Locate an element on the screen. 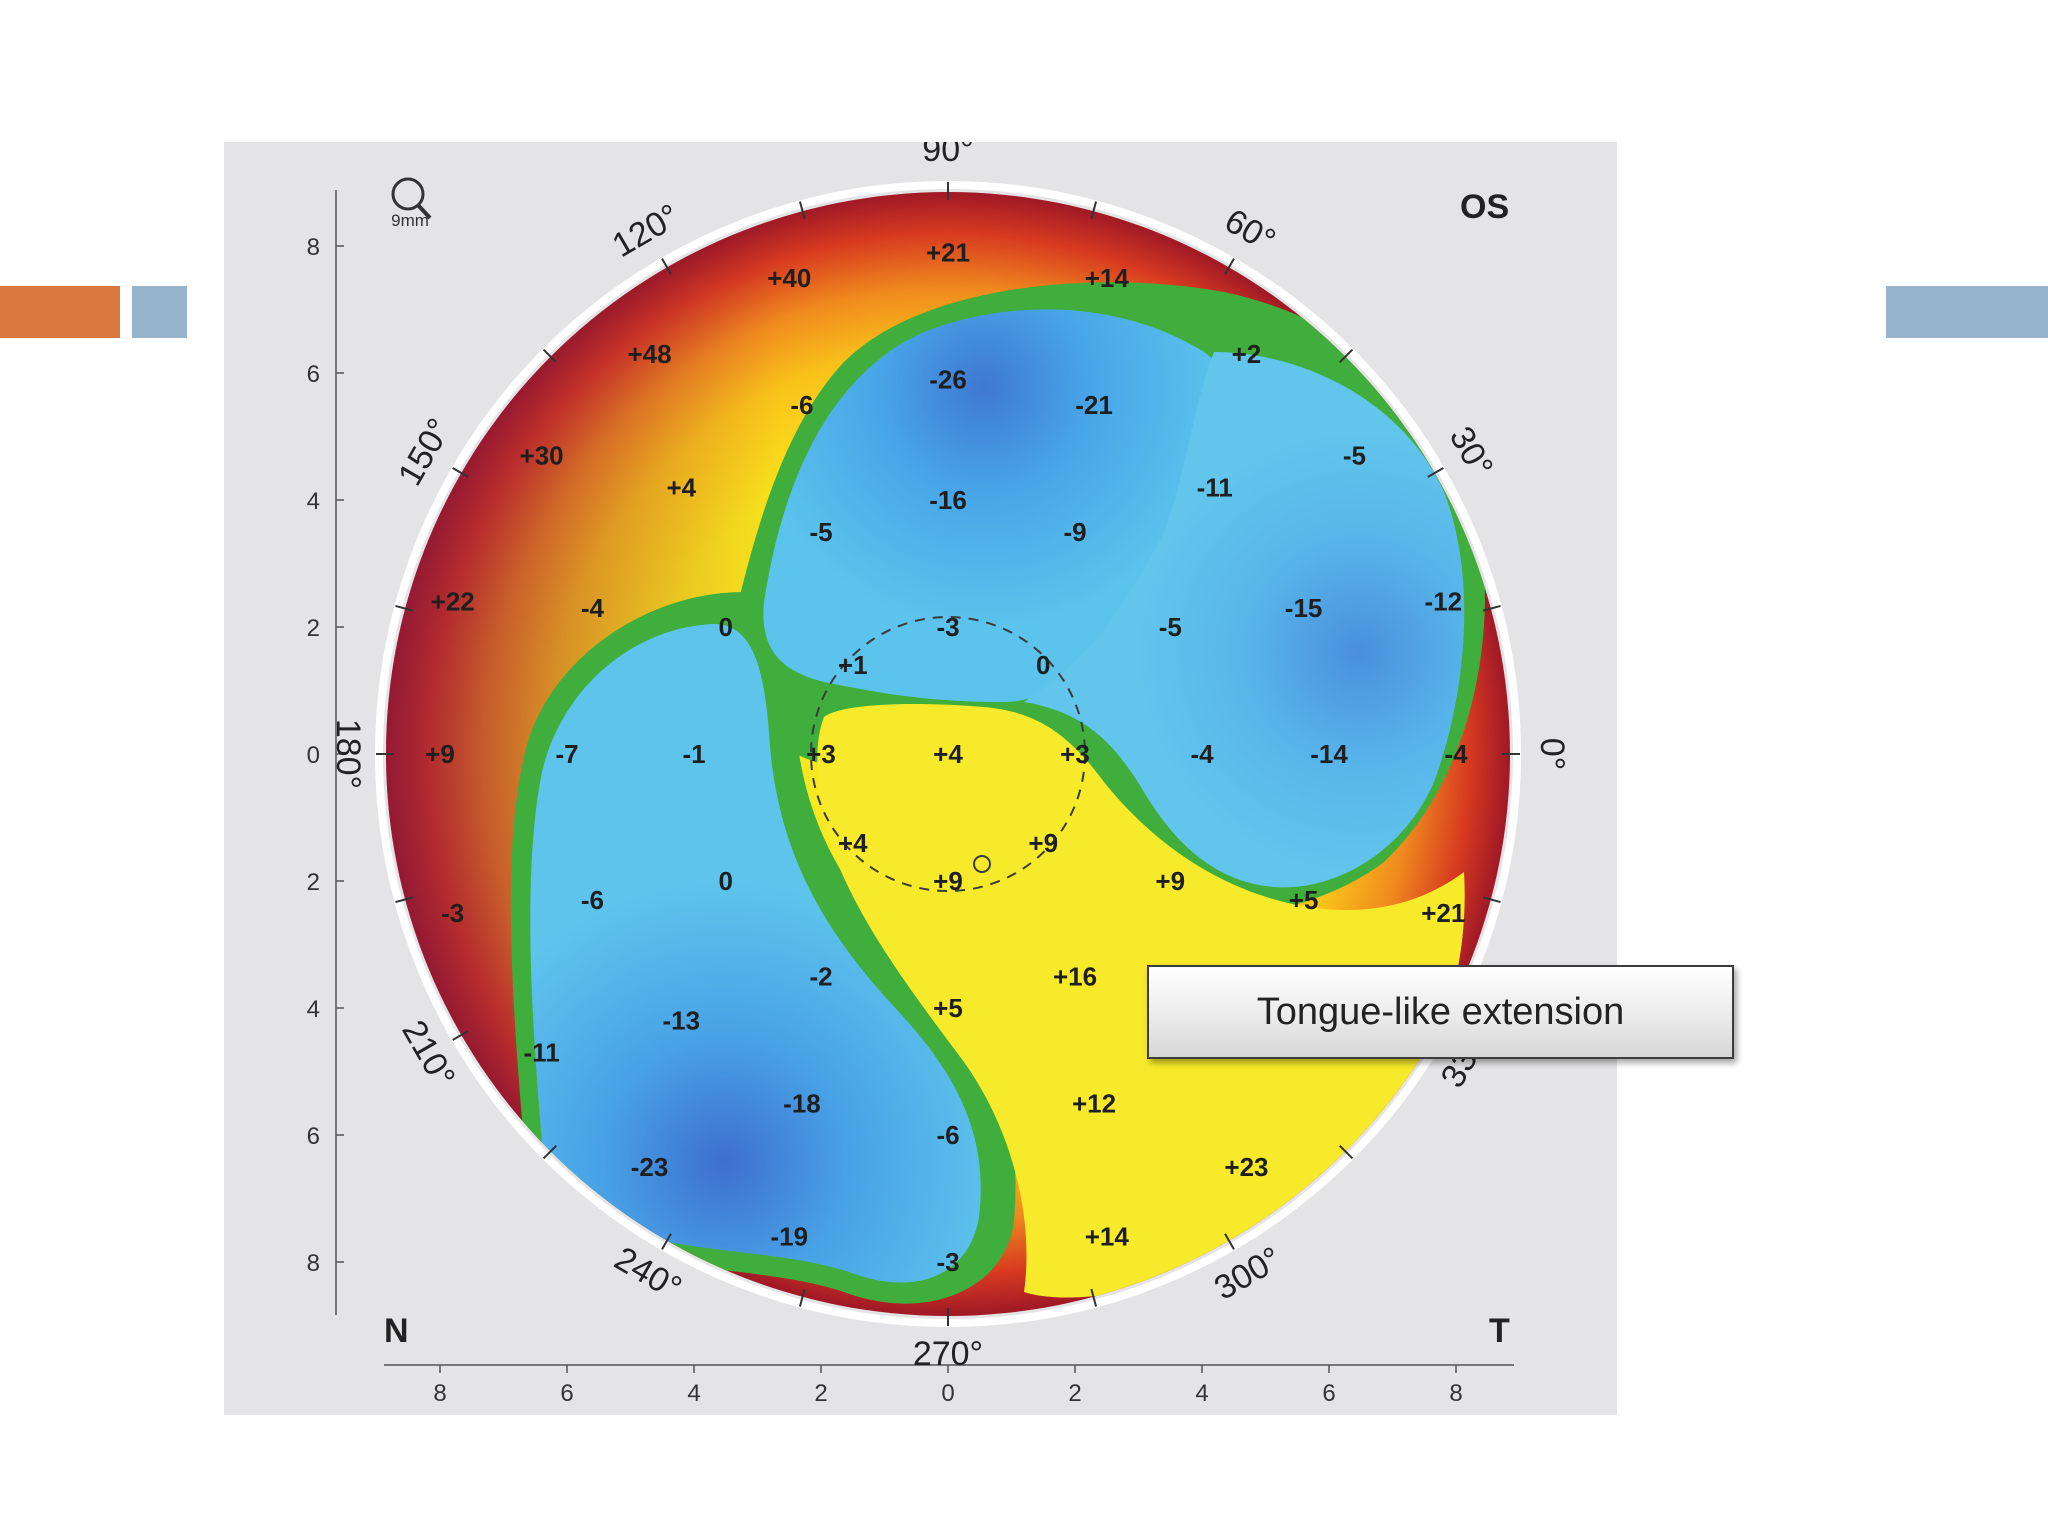  blue-zone-left is located at coordinates (755, 953).